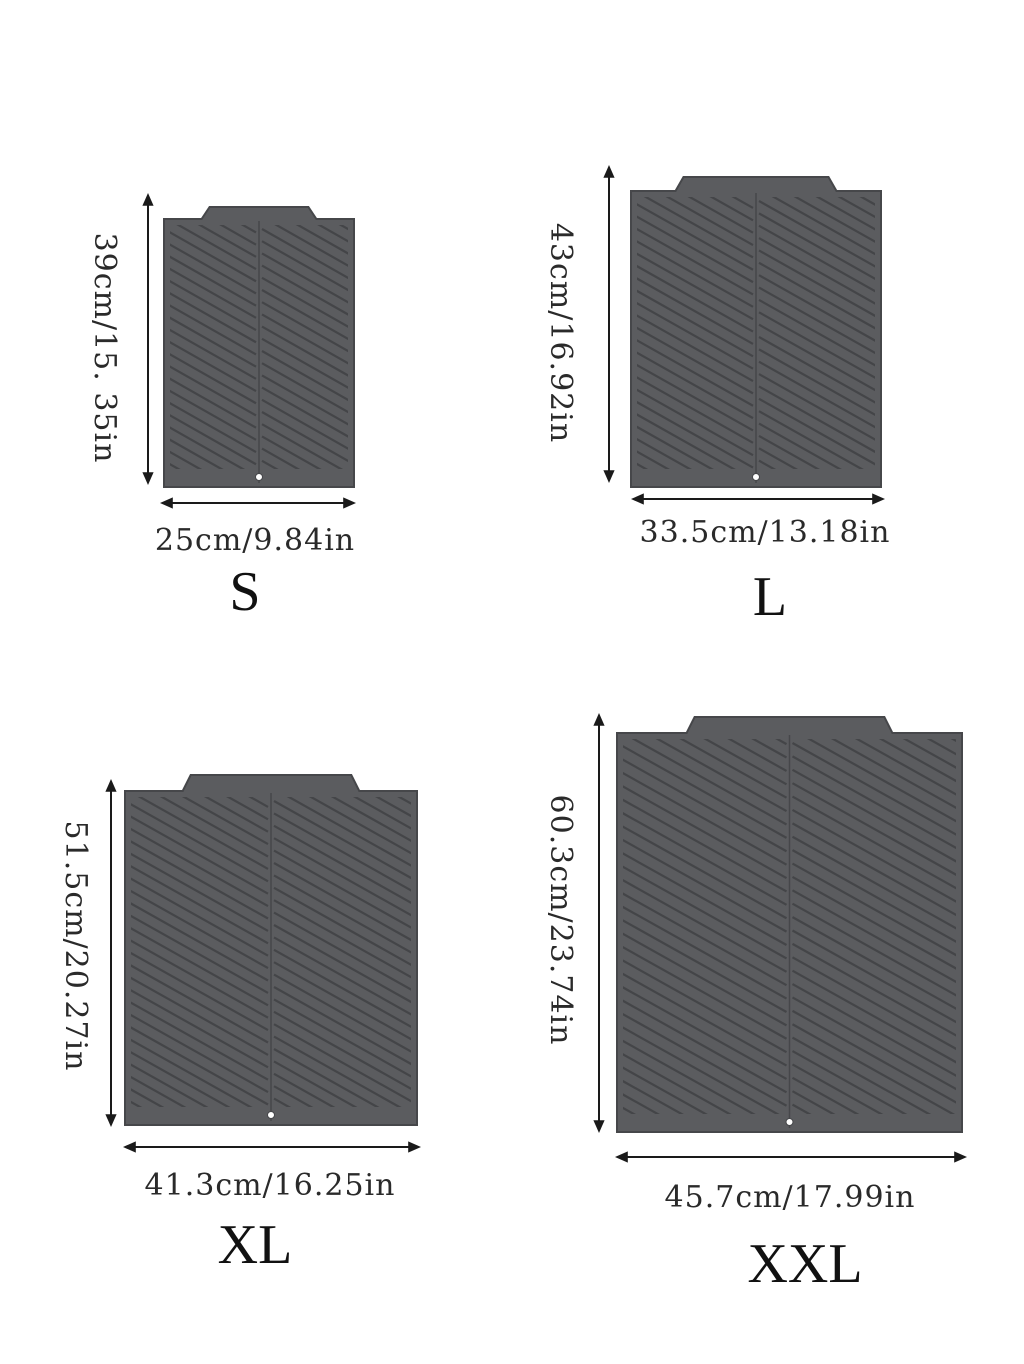 The height and width of the screenshot is (1364, 1024). I want to click on mat-xl-illustration, so click(263, 963).